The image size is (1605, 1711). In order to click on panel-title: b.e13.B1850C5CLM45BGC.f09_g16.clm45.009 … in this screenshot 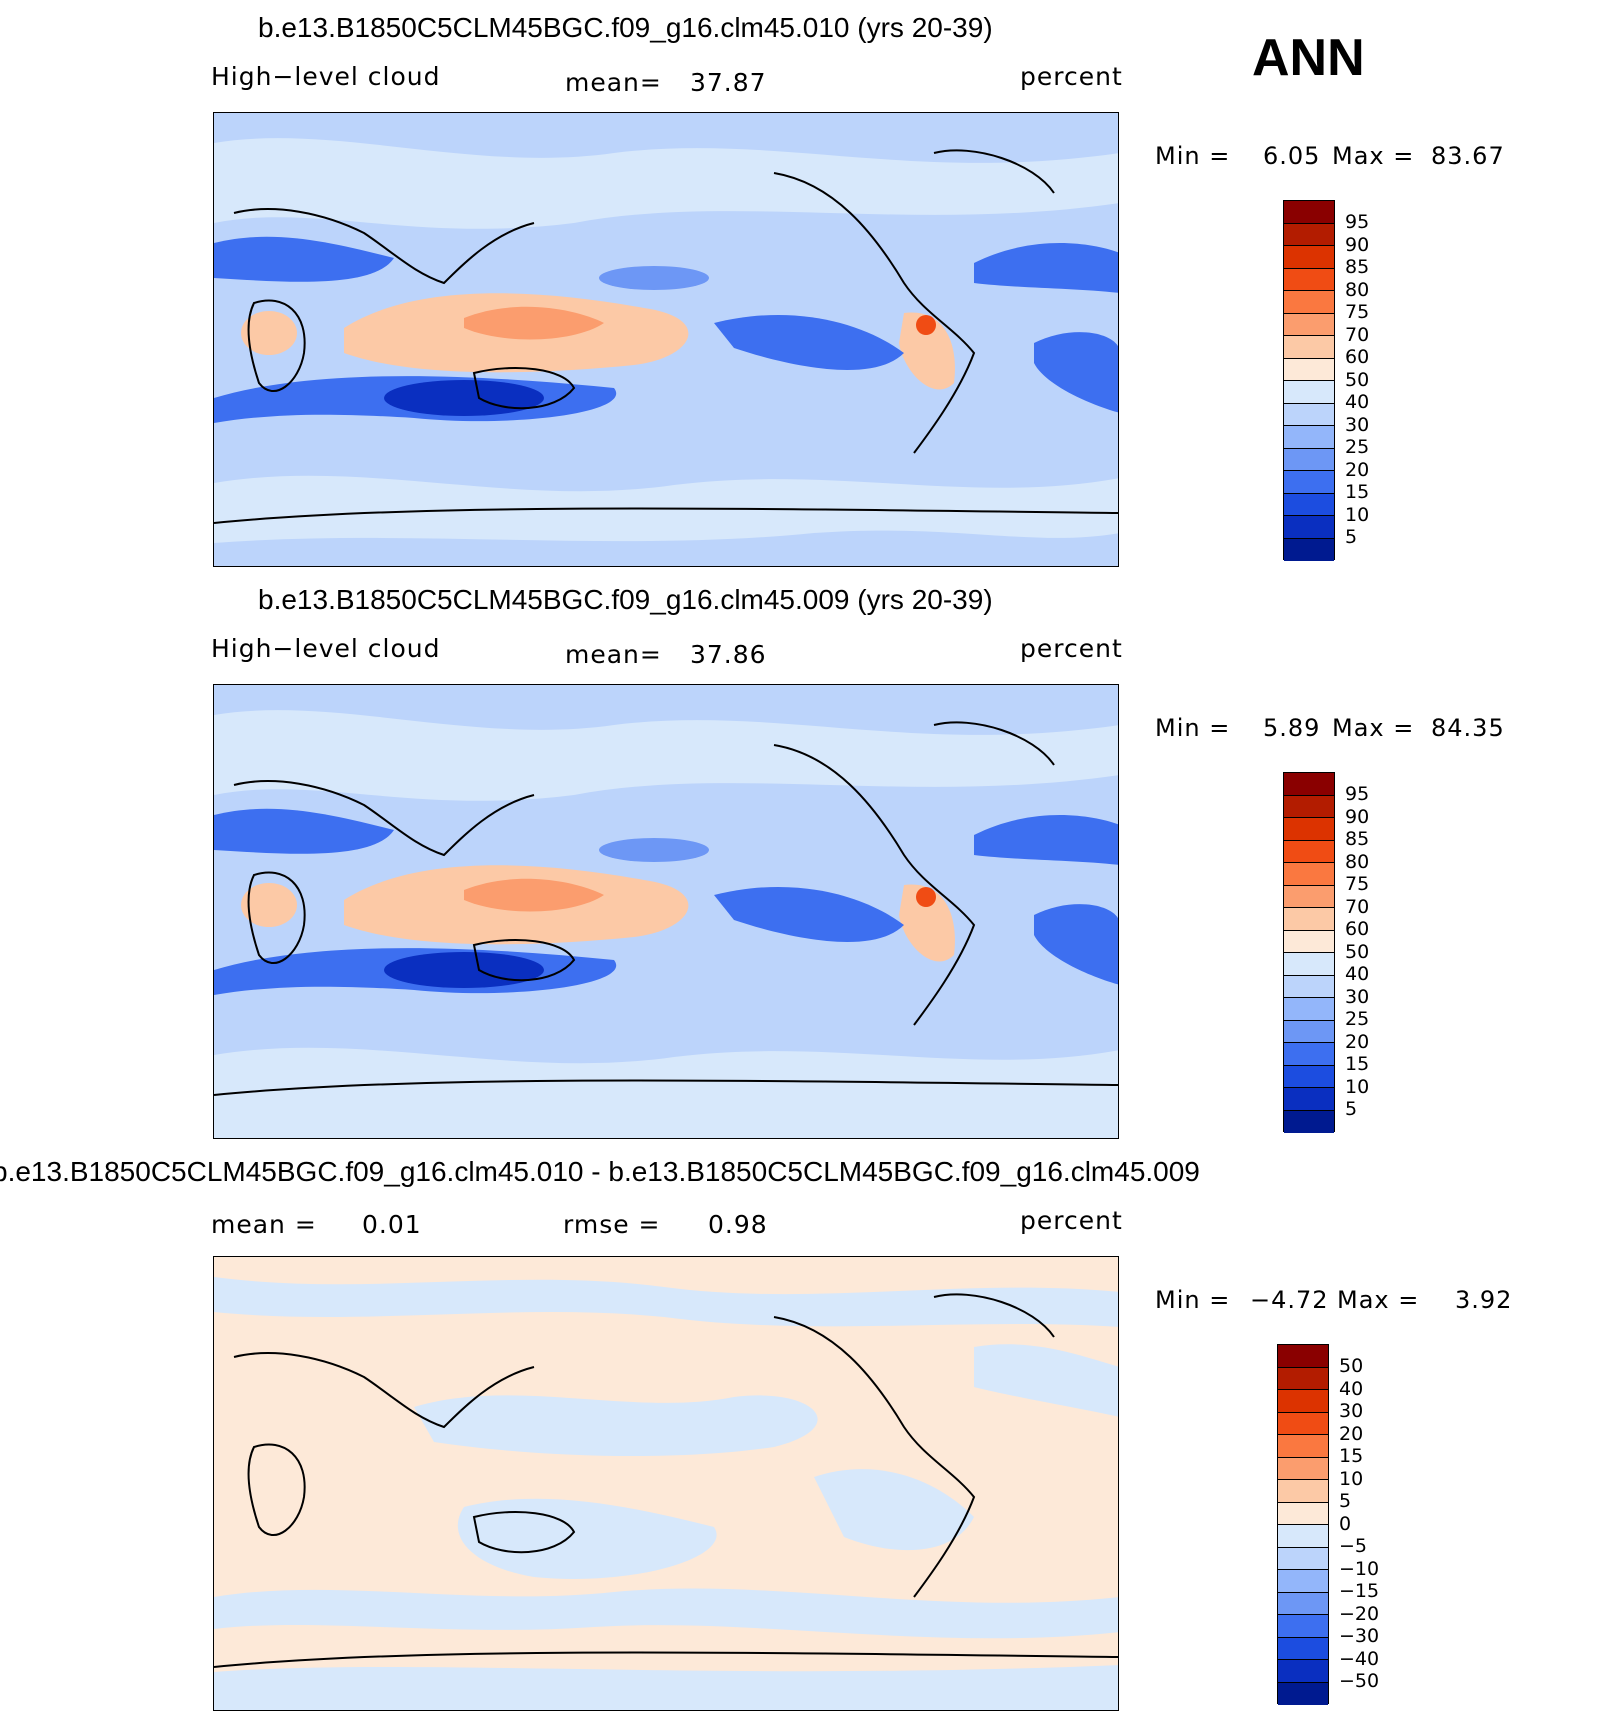, I will do `click(625, 599)`.